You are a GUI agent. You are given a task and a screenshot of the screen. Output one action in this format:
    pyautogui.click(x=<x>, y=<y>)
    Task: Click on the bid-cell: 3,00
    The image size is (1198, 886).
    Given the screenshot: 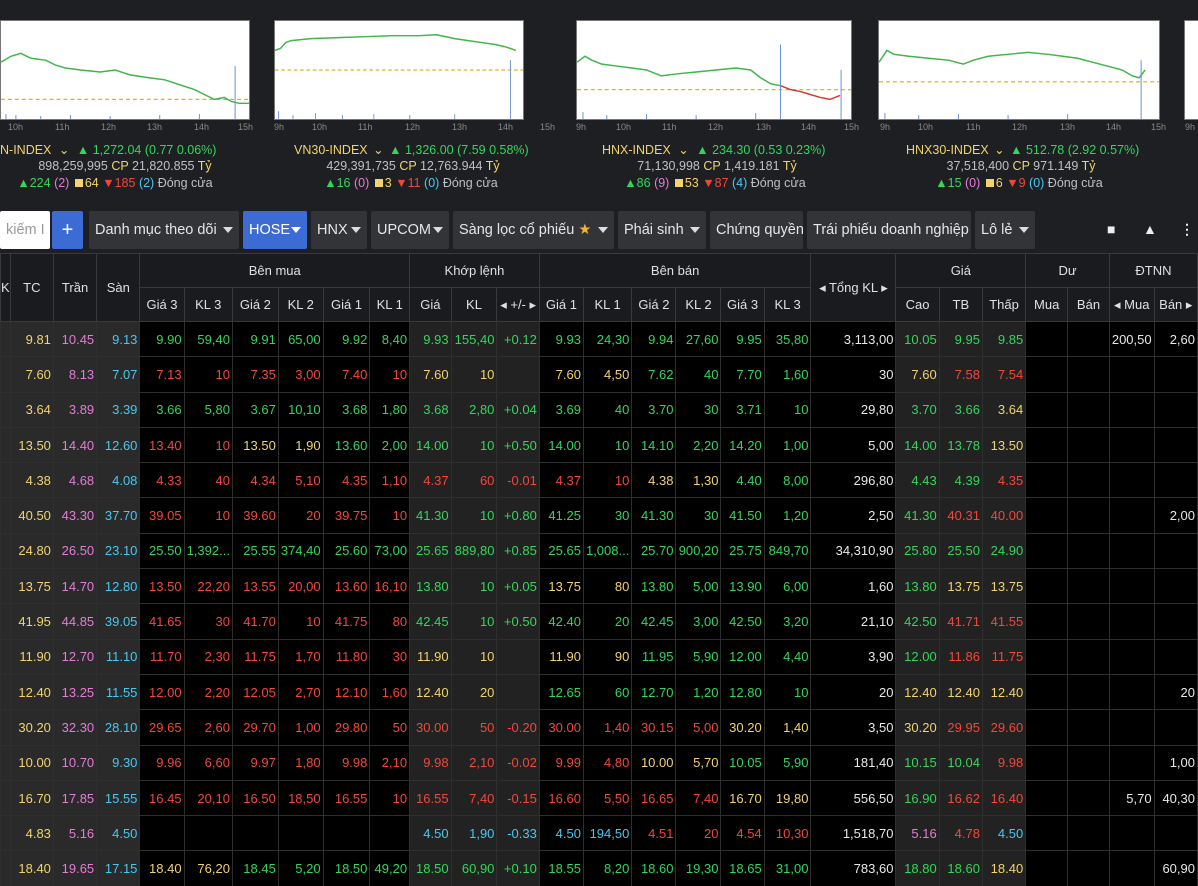 What is the action you would take?
    pyautogui.click(x=300, y=374)
    